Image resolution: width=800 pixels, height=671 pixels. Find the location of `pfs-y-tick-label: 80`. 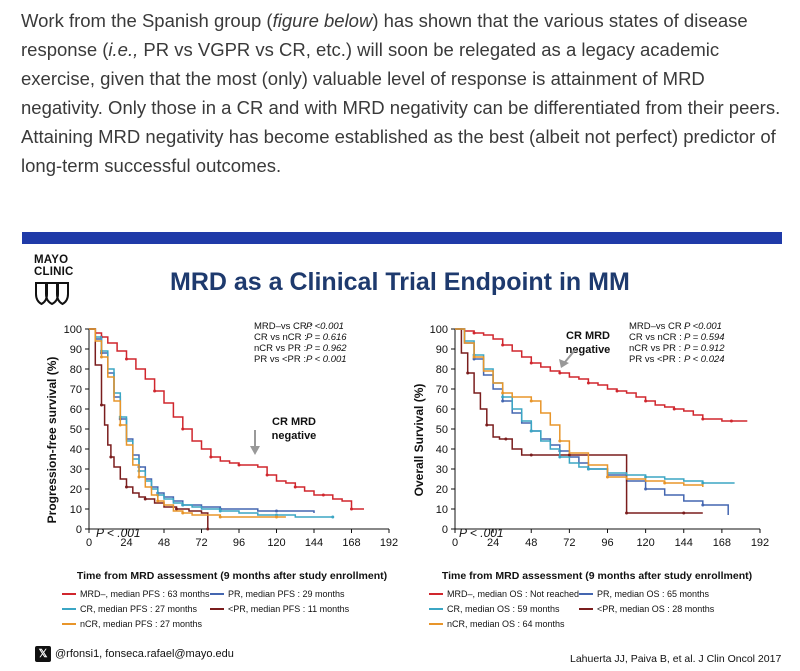

pfs-y-tick-label: 80 is located at coordinates (76, 370).